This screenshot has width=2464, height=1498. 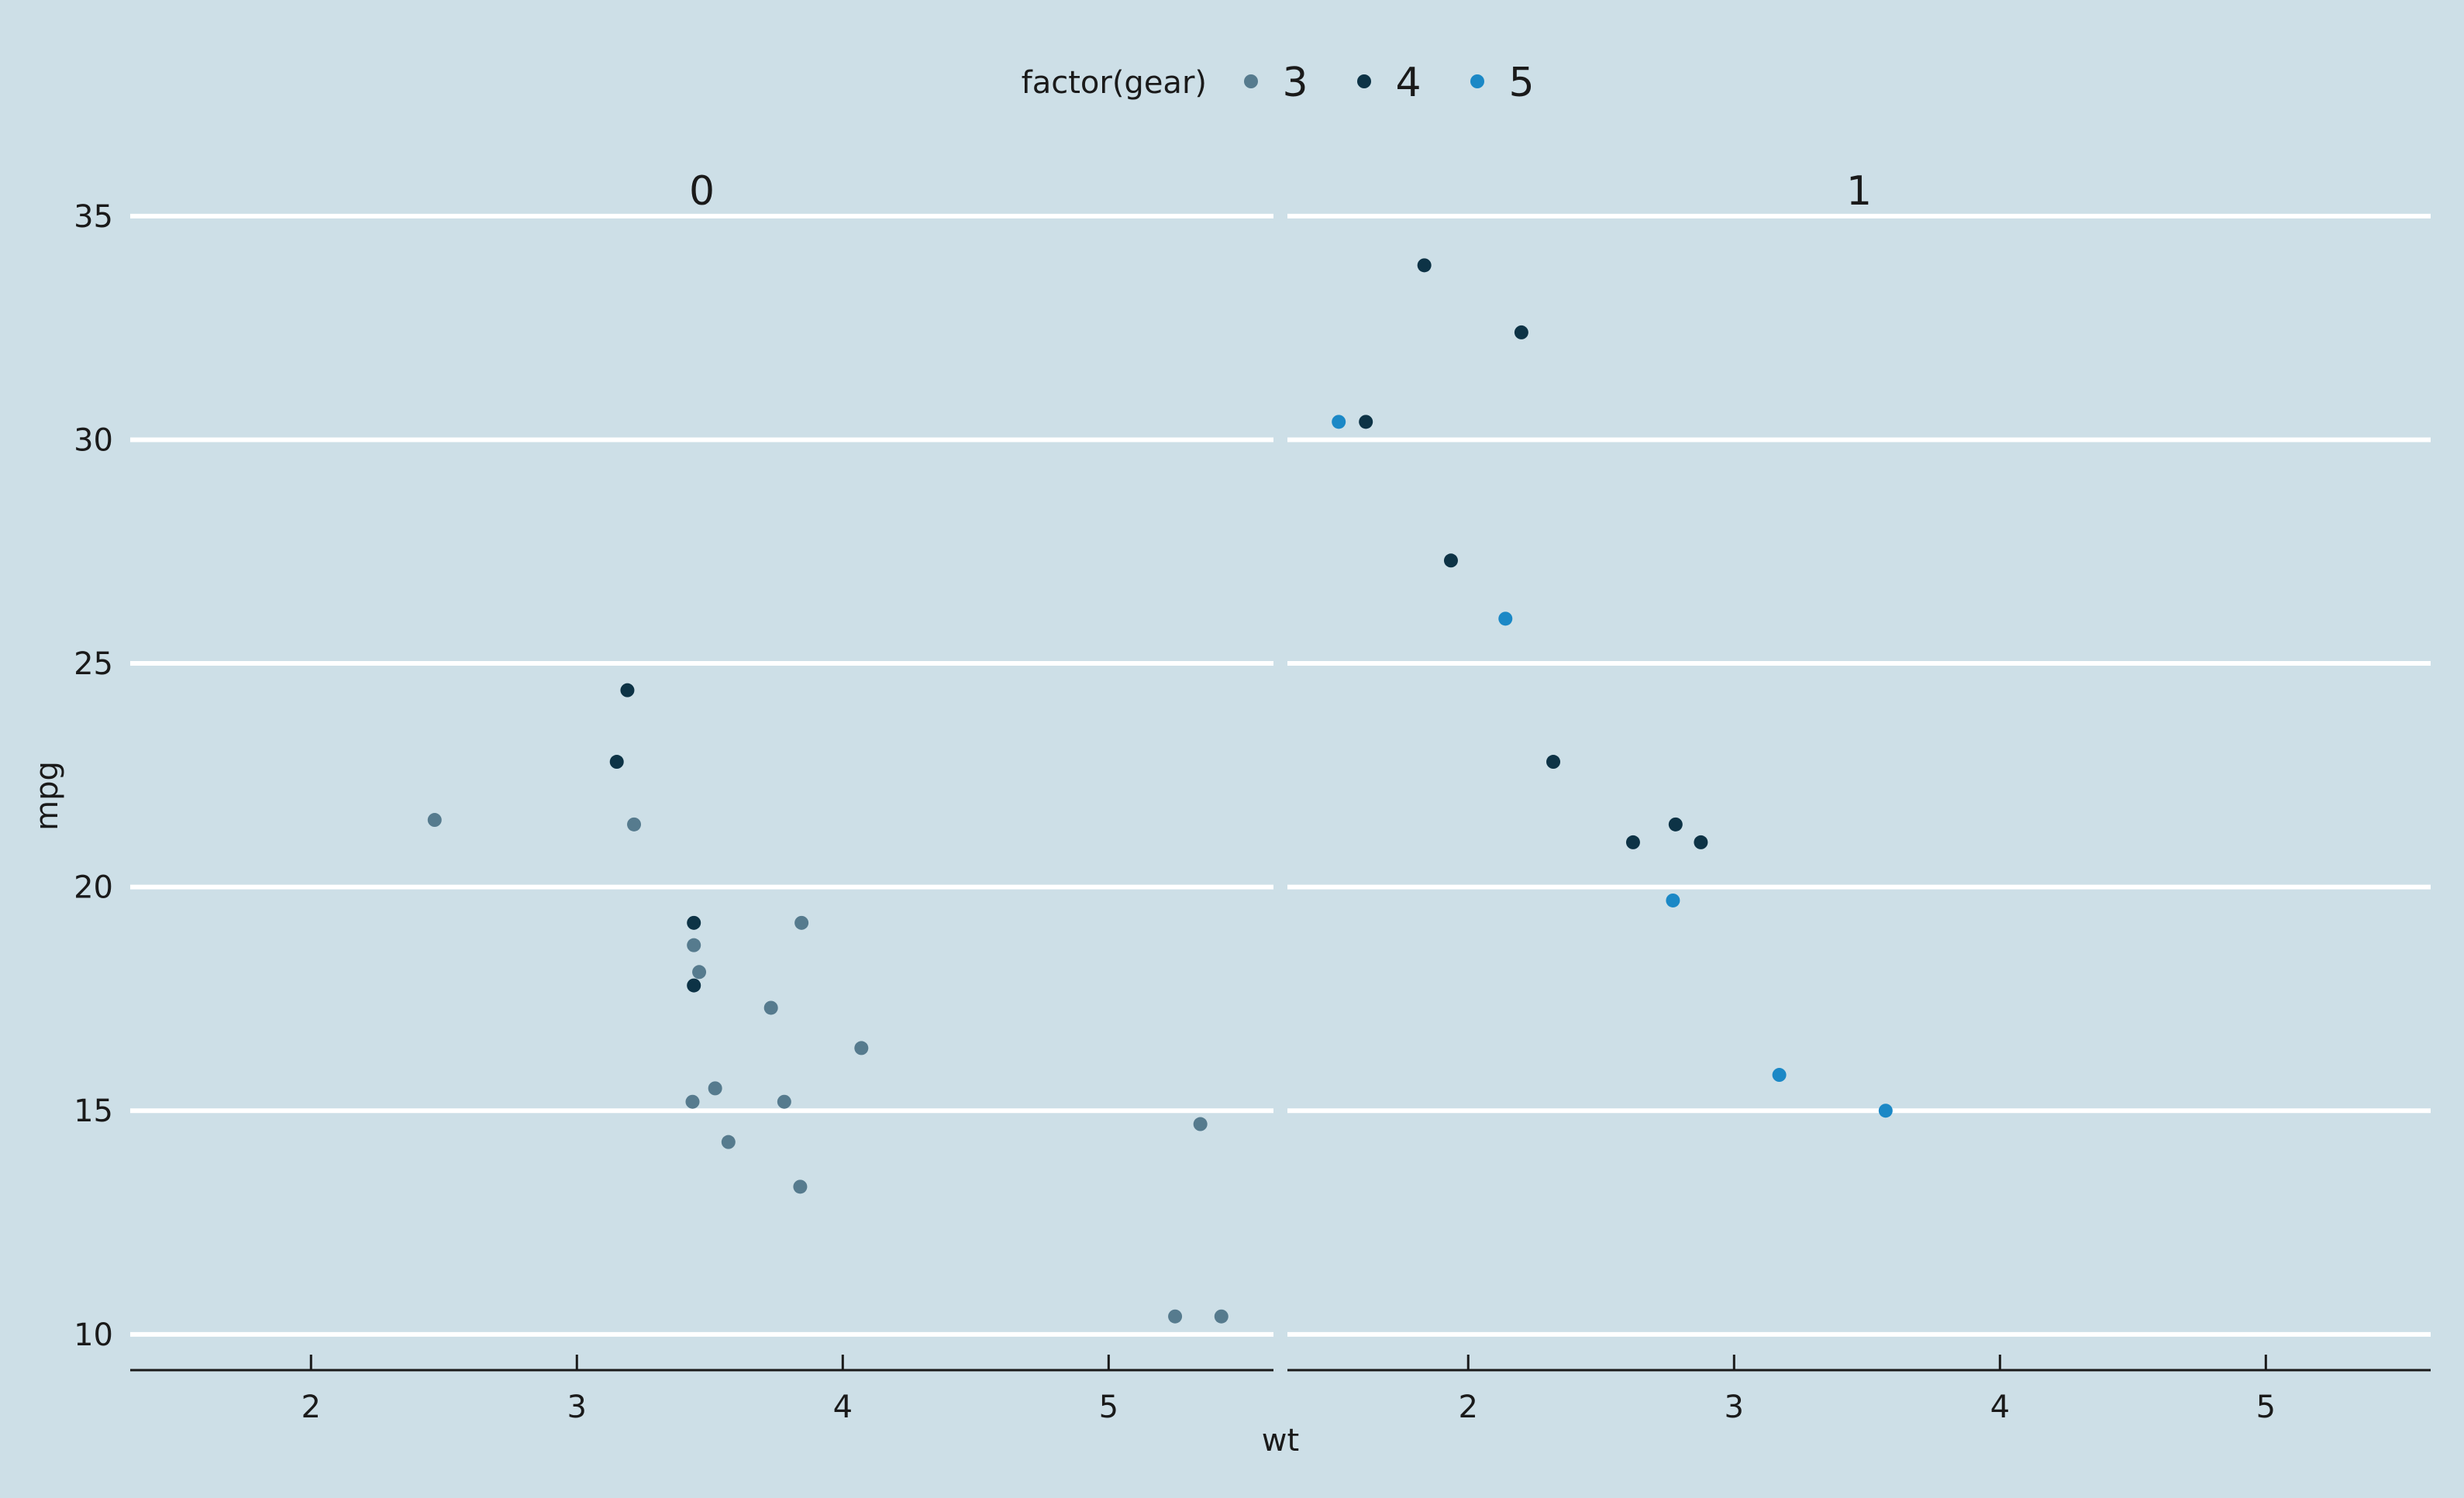 I want to click on x-axis-title: wt, so click(x=1280, y=1440).